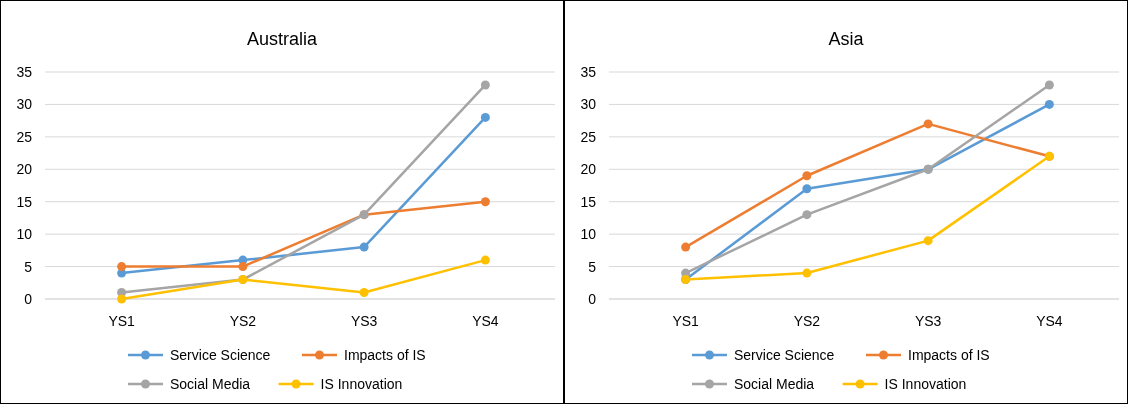 Image resolution: width=1128 pixels, height=404 pixels. What do you see at coordinates (846, 39) in the screenshot?
I see `chart-title: Asia` at bounding box center [846, 39].